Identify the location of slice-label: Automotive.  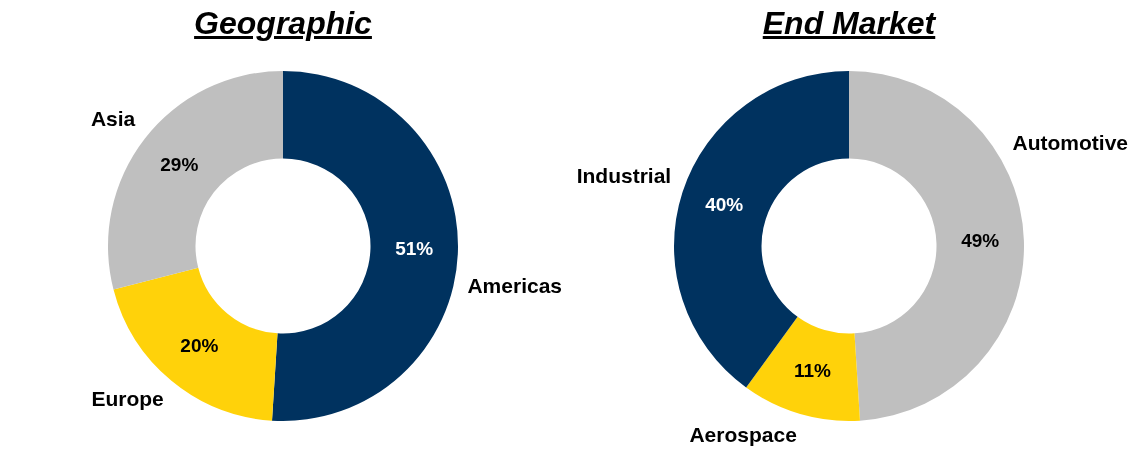
(1070, 142).